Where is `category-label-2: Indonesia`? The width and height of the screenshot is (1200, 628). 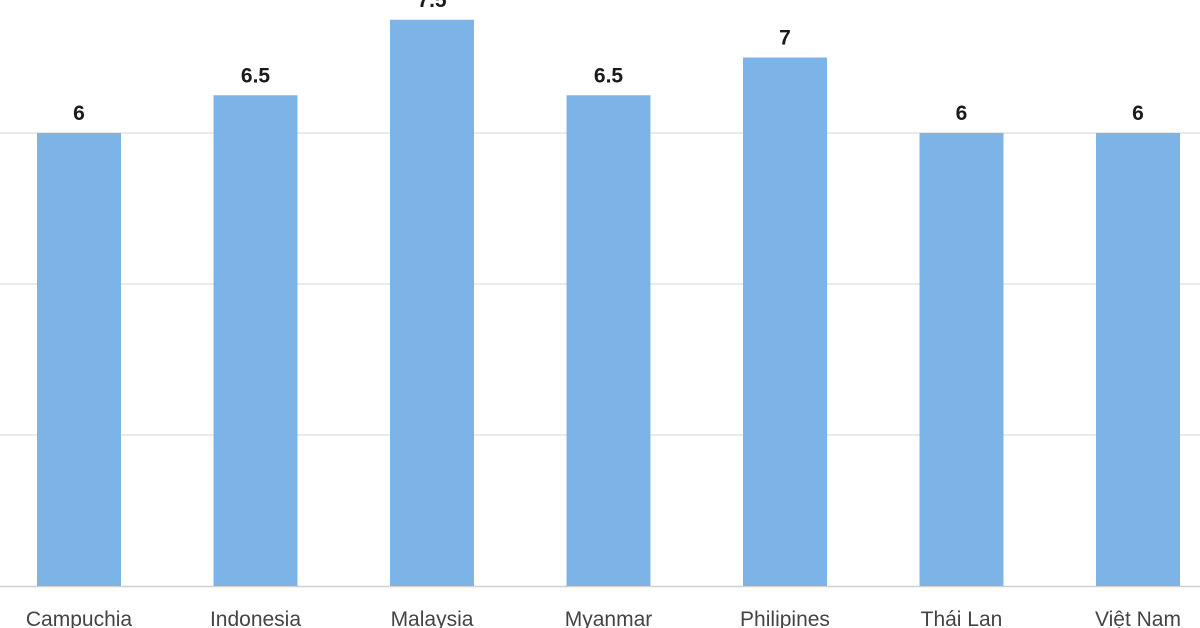
category-label-2: Indonesia is located at coordinates (255, 618).